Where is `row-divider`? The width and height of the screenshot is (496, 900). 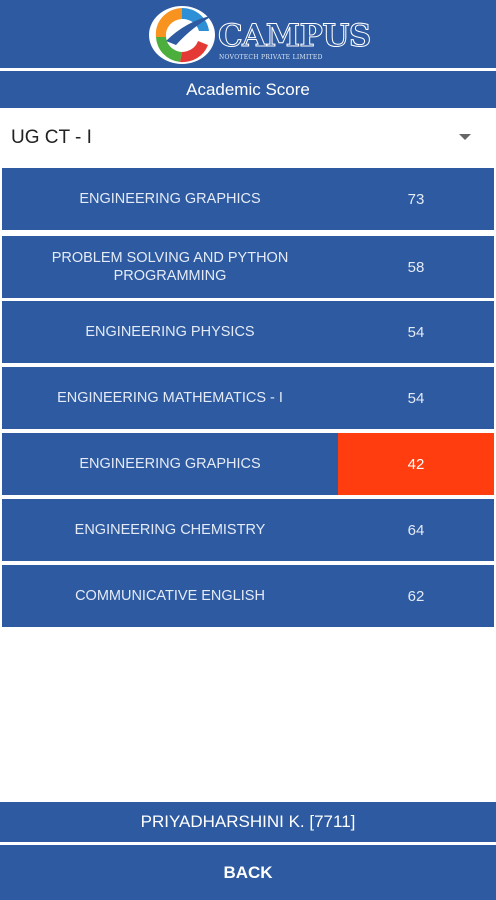
row-divider is located at coordinates (169, 233).